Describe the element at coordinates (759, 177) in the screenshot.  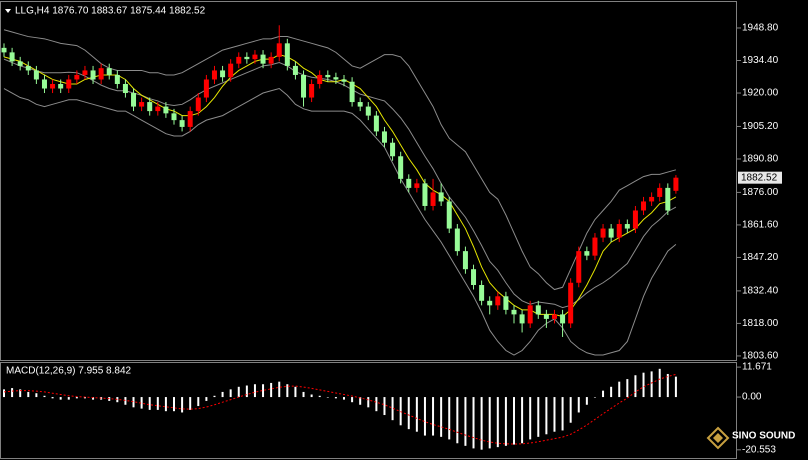
I see `current-price-label: 1882.52` at that location.